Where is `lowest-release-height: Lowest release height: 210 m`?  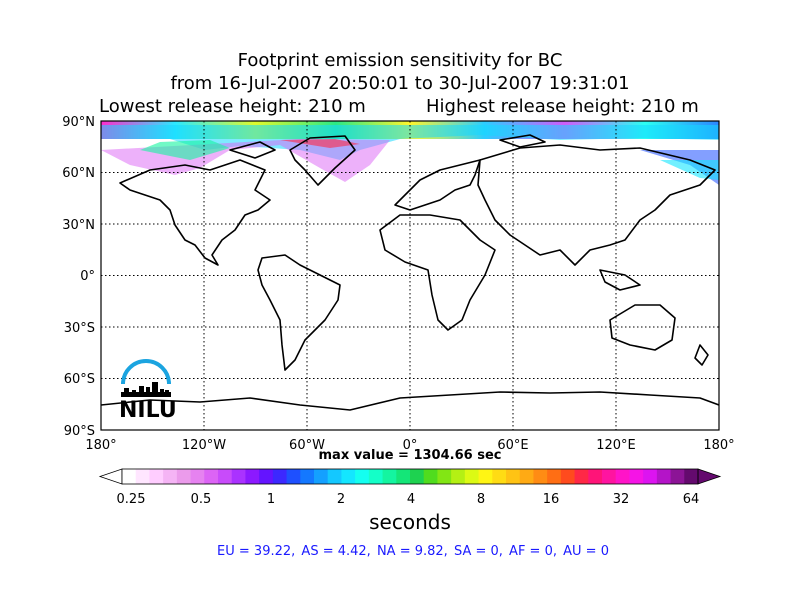 lowest-release-height: Lowest release height: 210 m is located at coordinates (232, 106).